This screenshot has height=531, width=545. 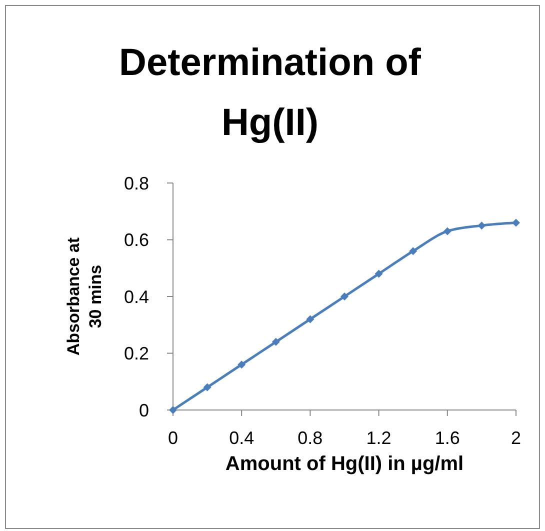 What do you see at coordinates (270, 93) in the screenshot?
I see `chart-title: Determination of Hg(II)` at bounding box center [270, 93].